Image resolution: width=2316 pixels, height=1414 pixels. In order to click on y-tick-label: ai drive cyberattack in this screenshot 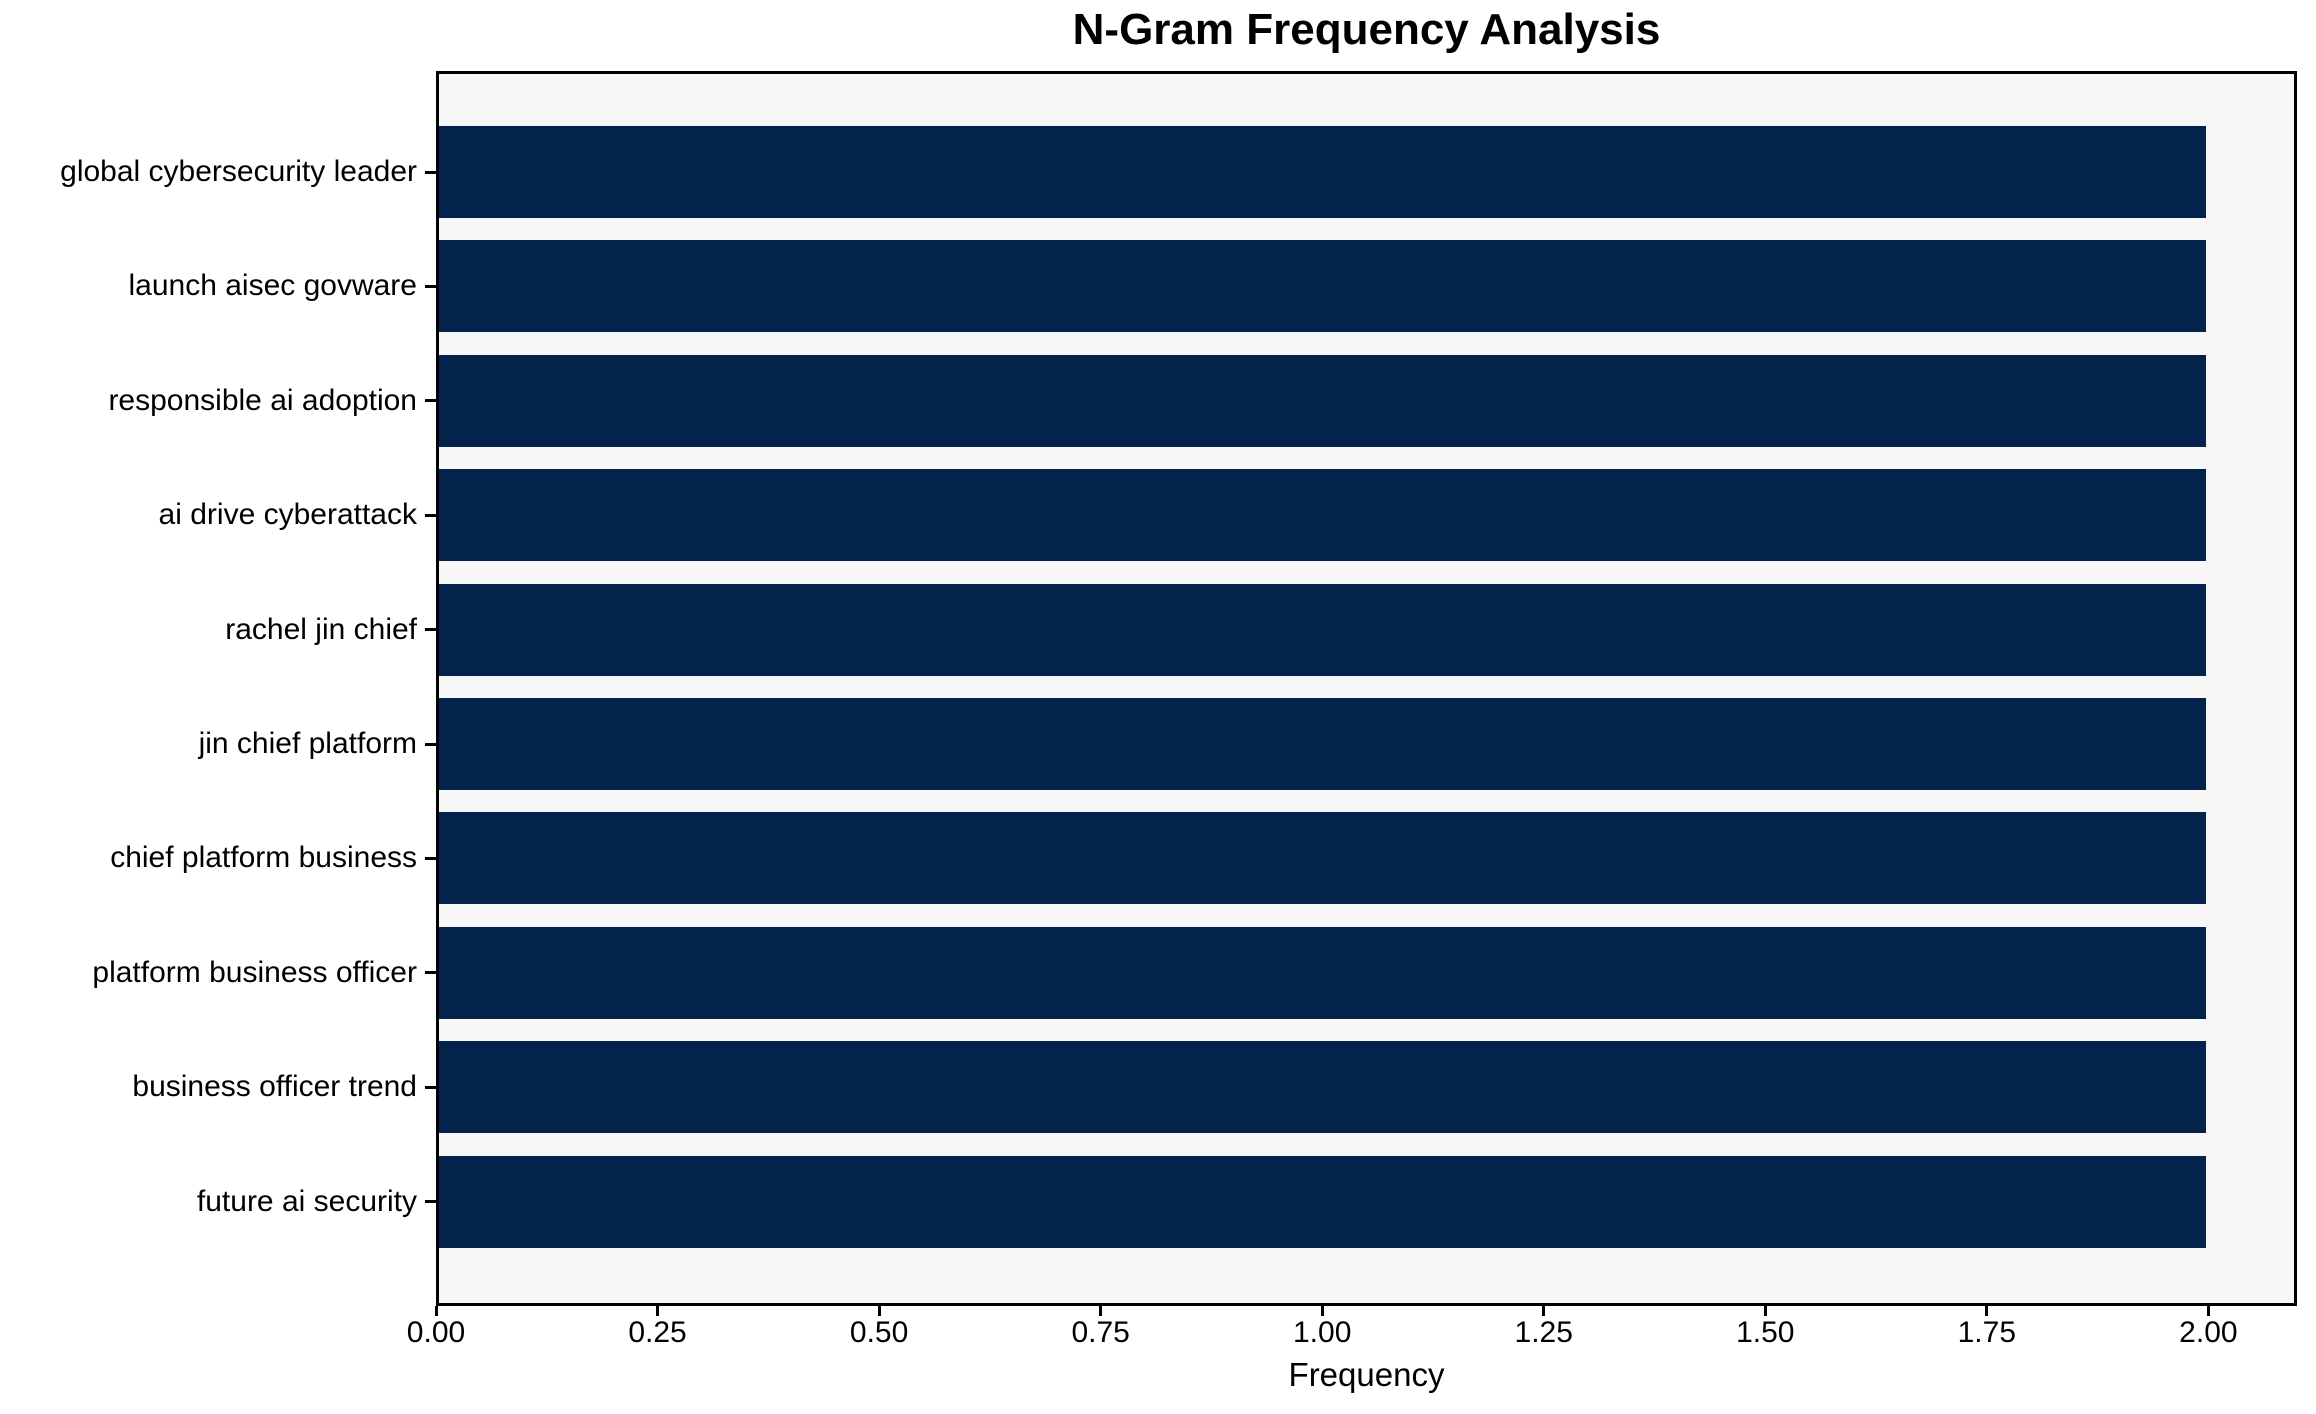, I will do `click(287, 515)`.